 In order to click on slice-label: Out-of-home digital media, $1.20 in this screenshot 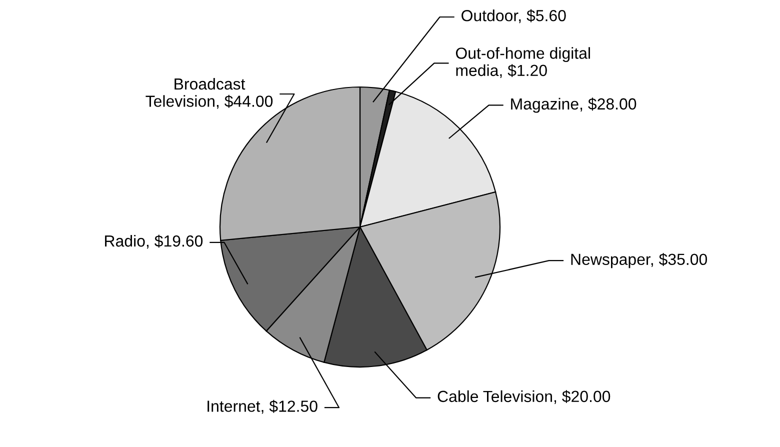, I will do `click(523, 62)`.